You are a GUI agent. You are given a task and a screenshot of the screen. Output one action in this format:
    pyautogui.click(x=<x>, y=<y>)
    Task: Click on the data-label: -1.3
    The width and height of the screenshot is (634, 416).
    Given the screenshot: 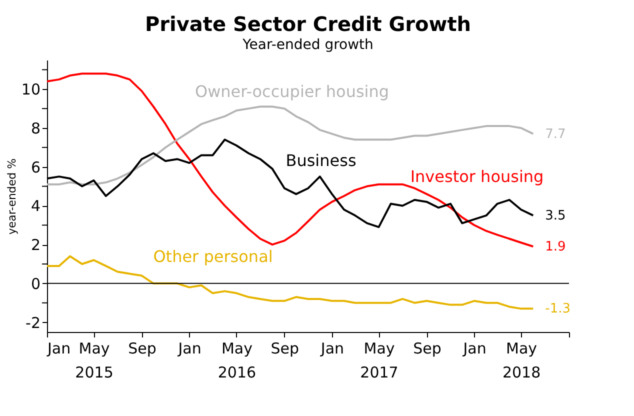 What is the action you would take?
    pyautogui.click(x=558, y=309)
    